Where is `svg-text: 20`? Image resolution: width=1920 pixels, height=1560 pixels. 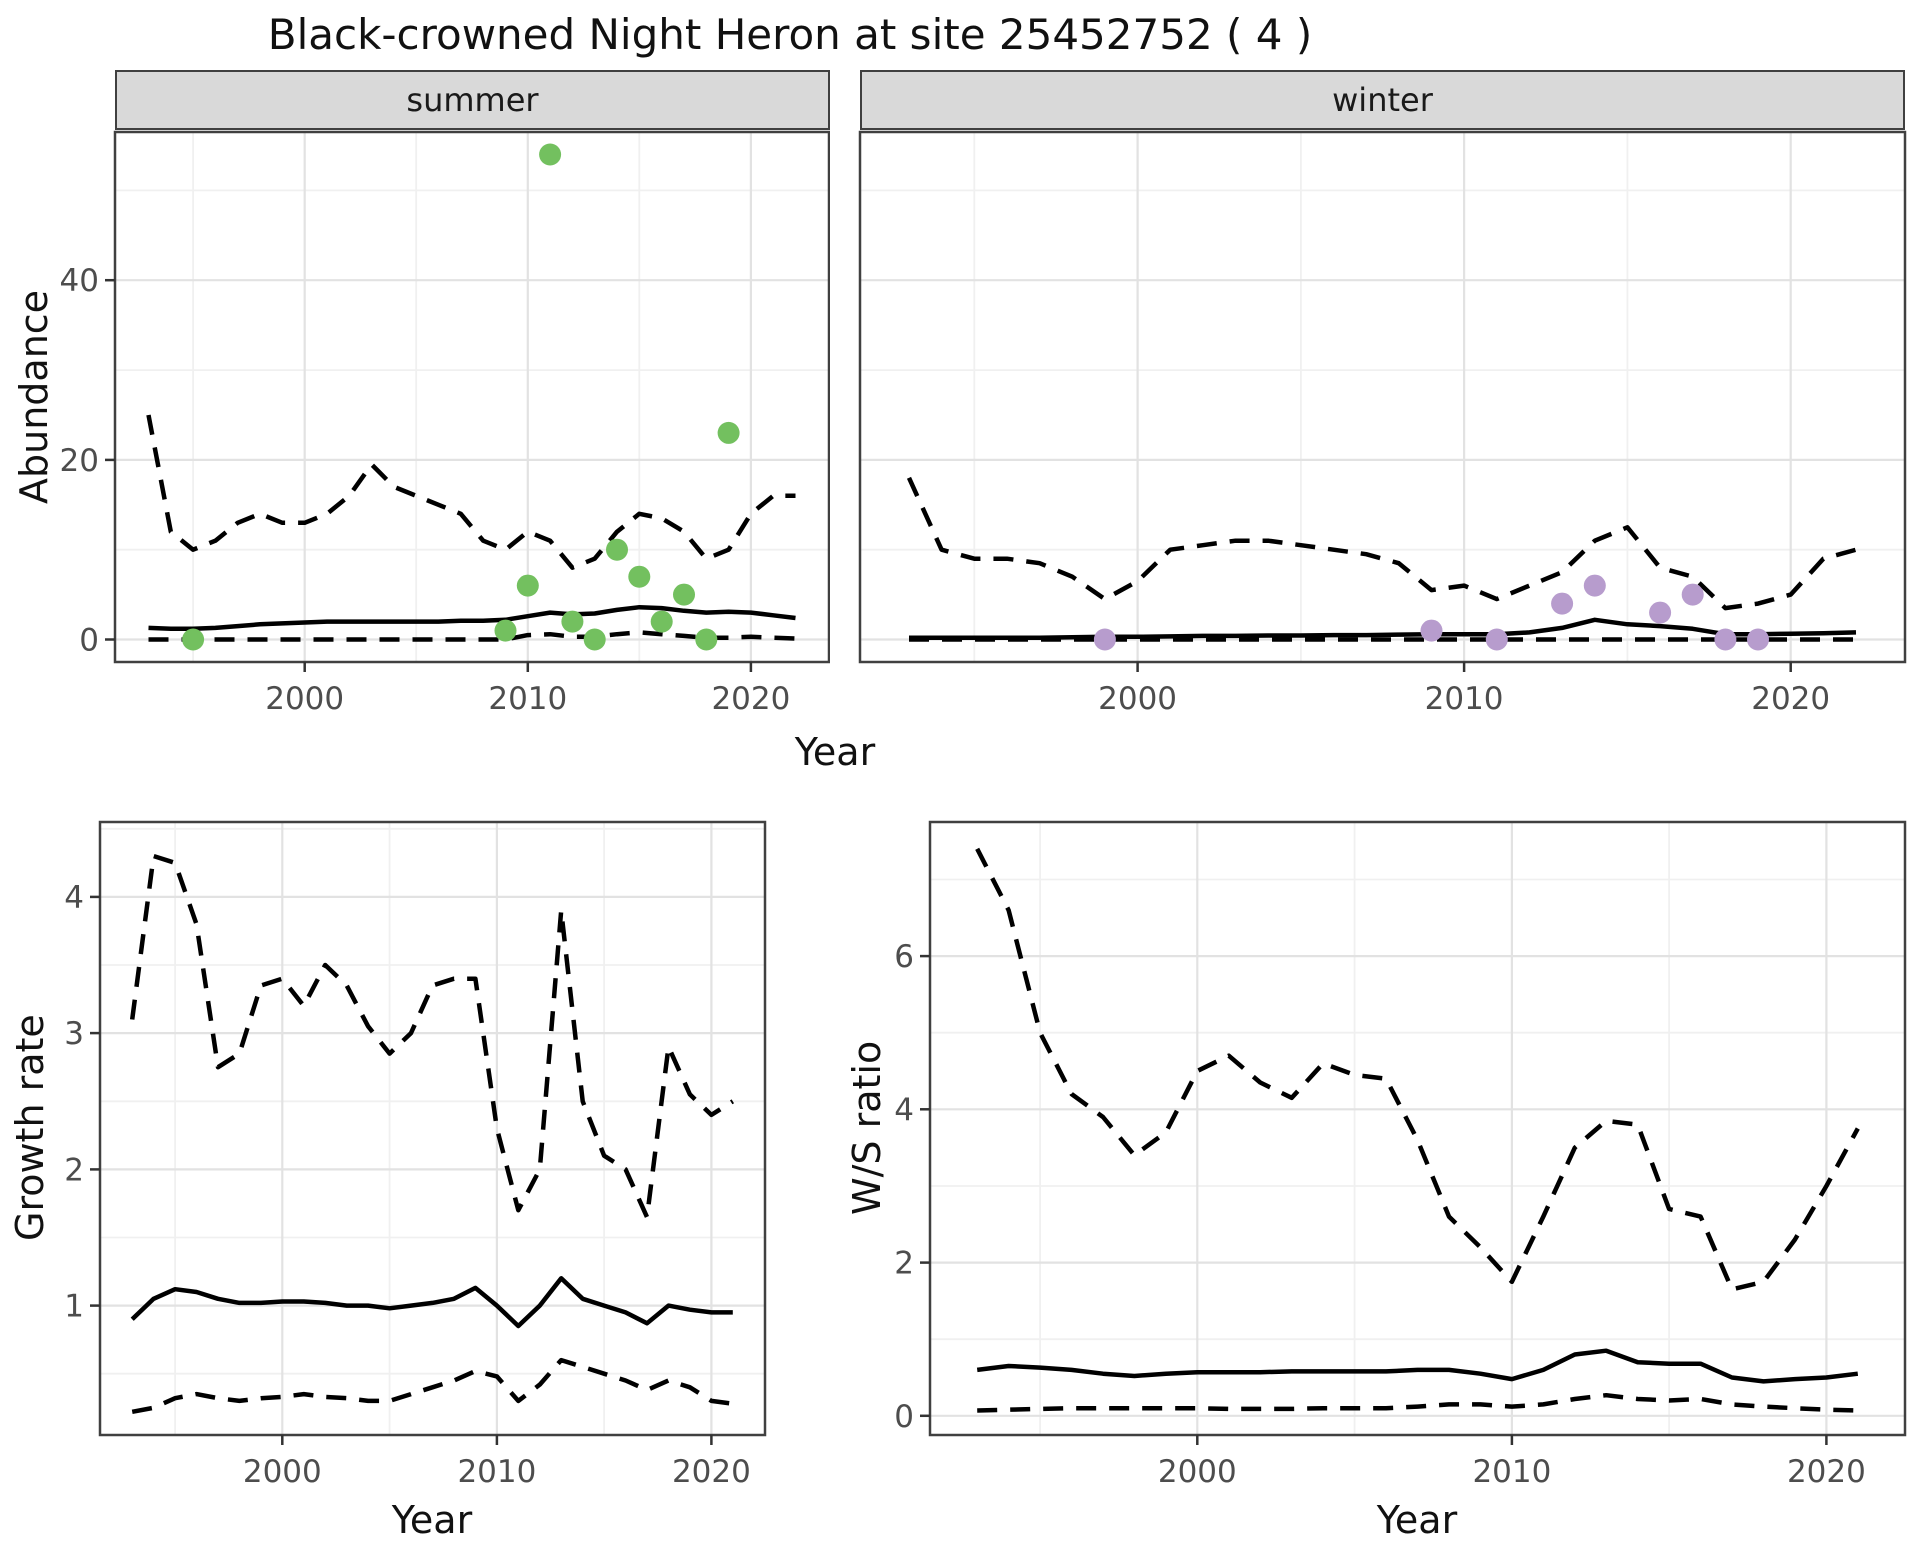 svg-text: 20 is located at coordinates (79, 461).